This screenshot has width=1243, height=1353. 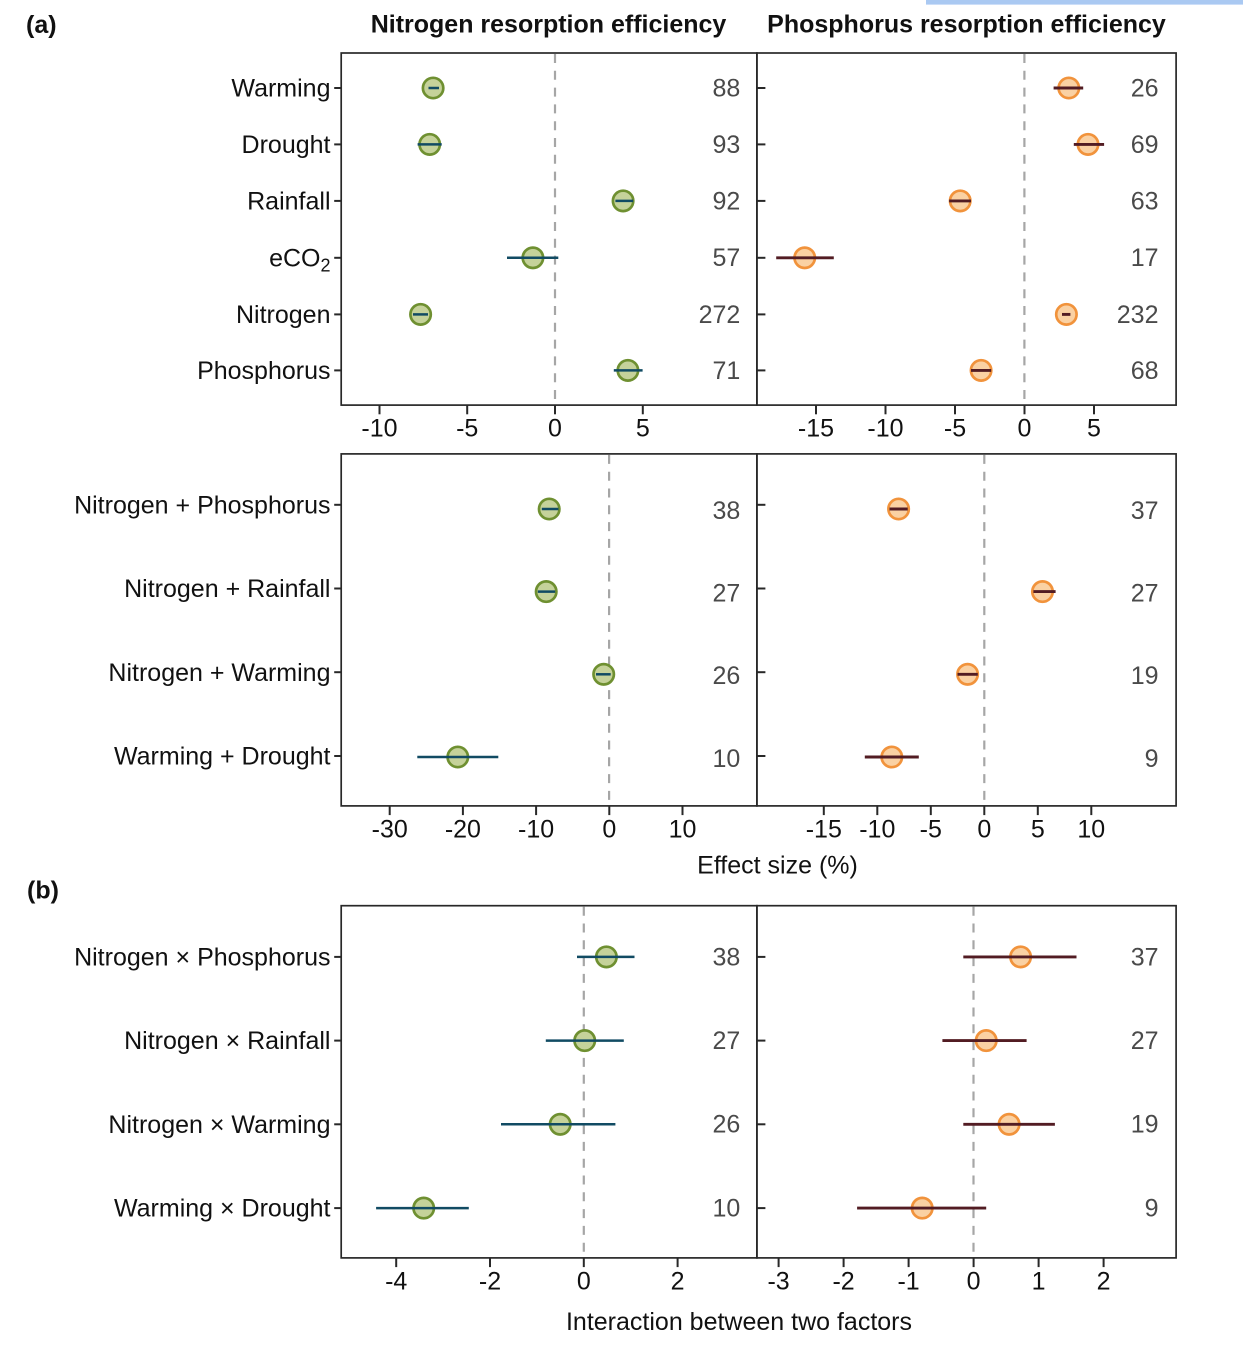 What do you see at coordinates (1039, 1282) in the screenshot?
I see `svg-text: 1` at bounding box center [1039, 1282].